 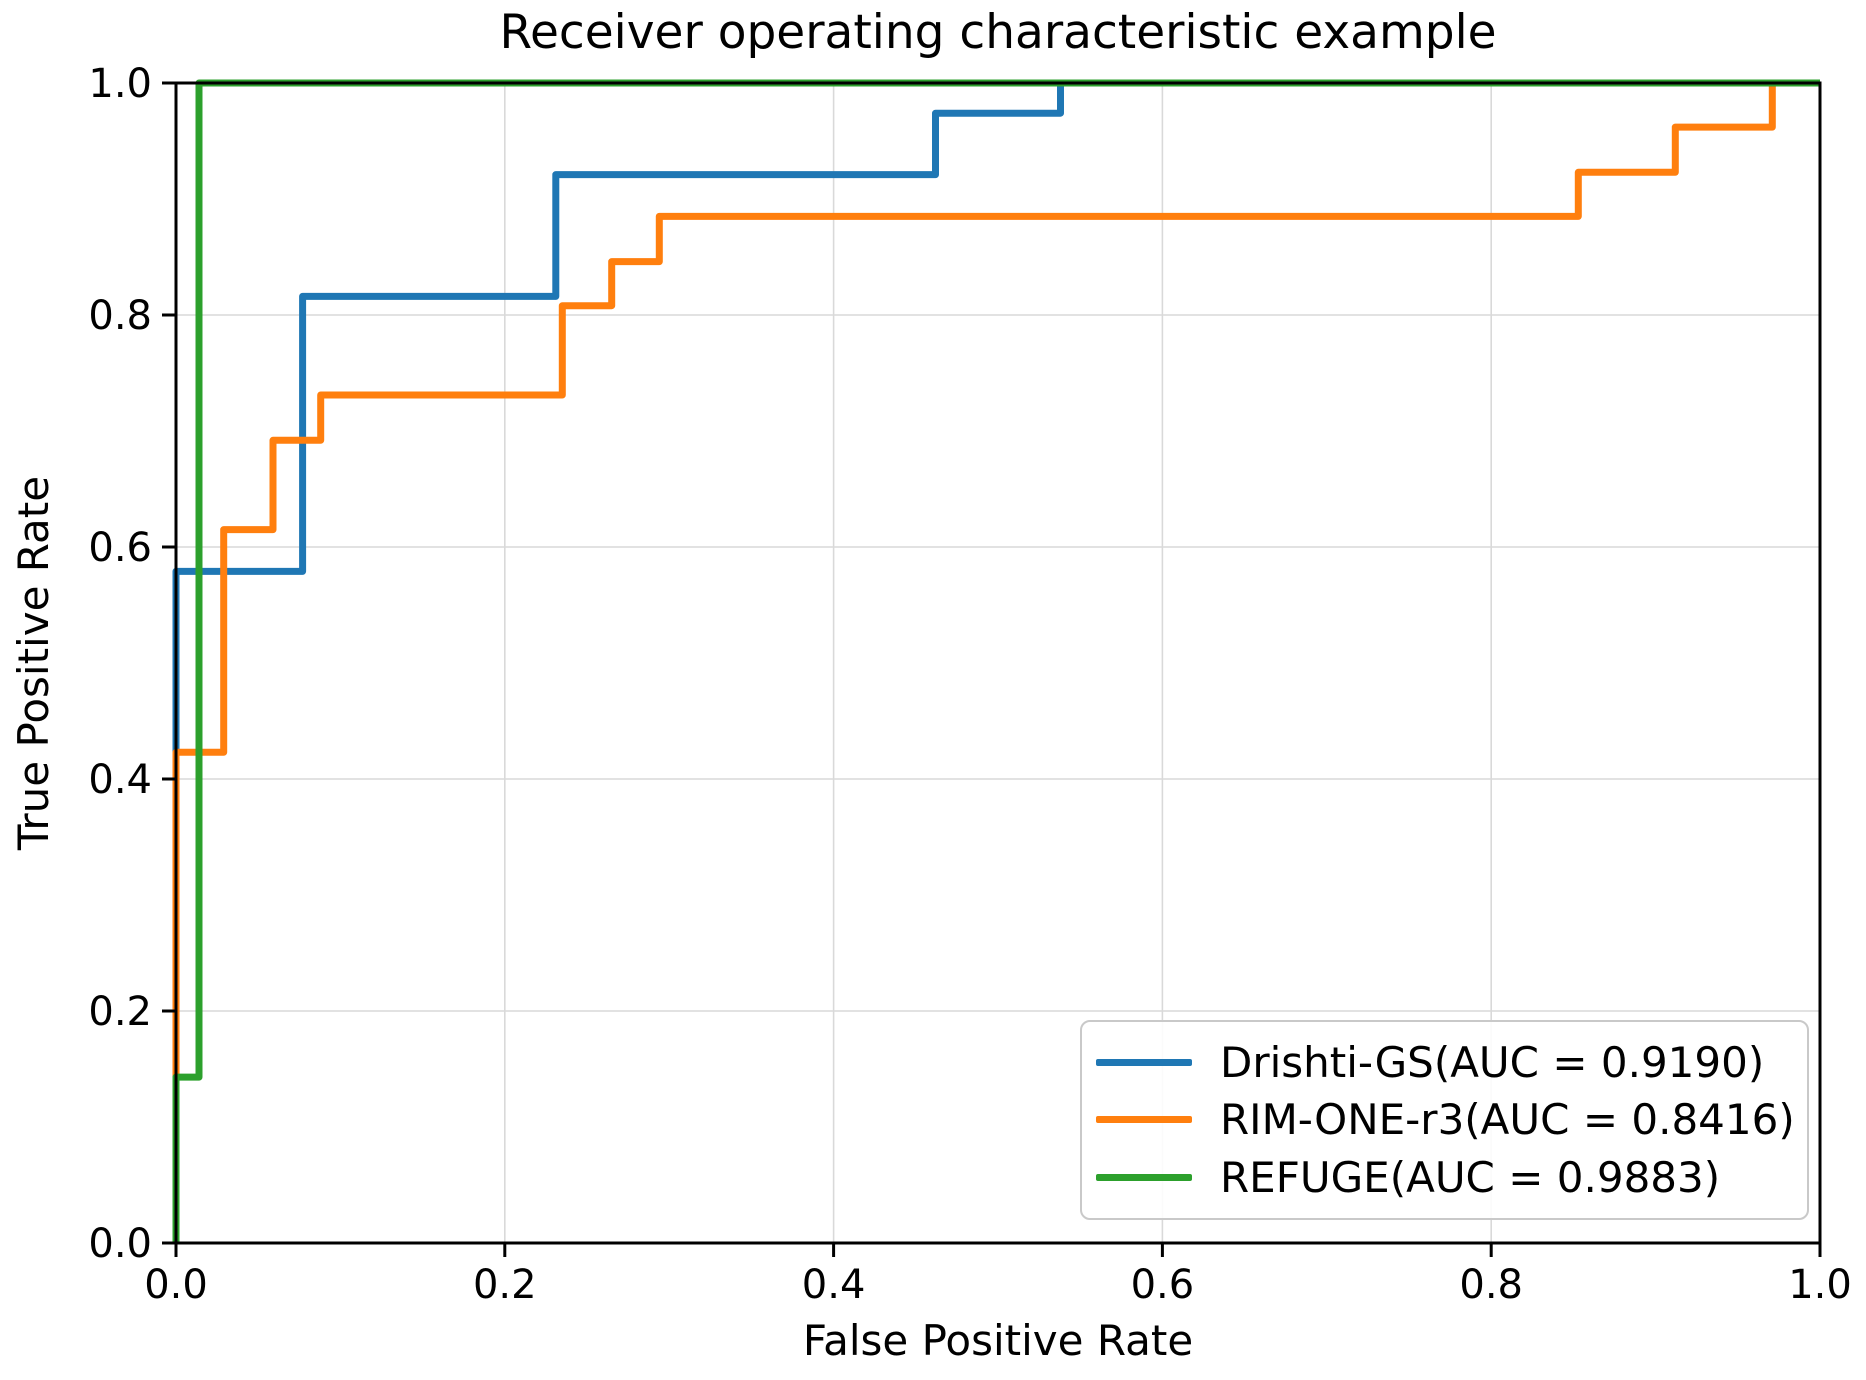 What do you see at coordinates (120, 780) in the screenshot?
I see `y-tick-label: 0.4` at bounding box center [120, 780].